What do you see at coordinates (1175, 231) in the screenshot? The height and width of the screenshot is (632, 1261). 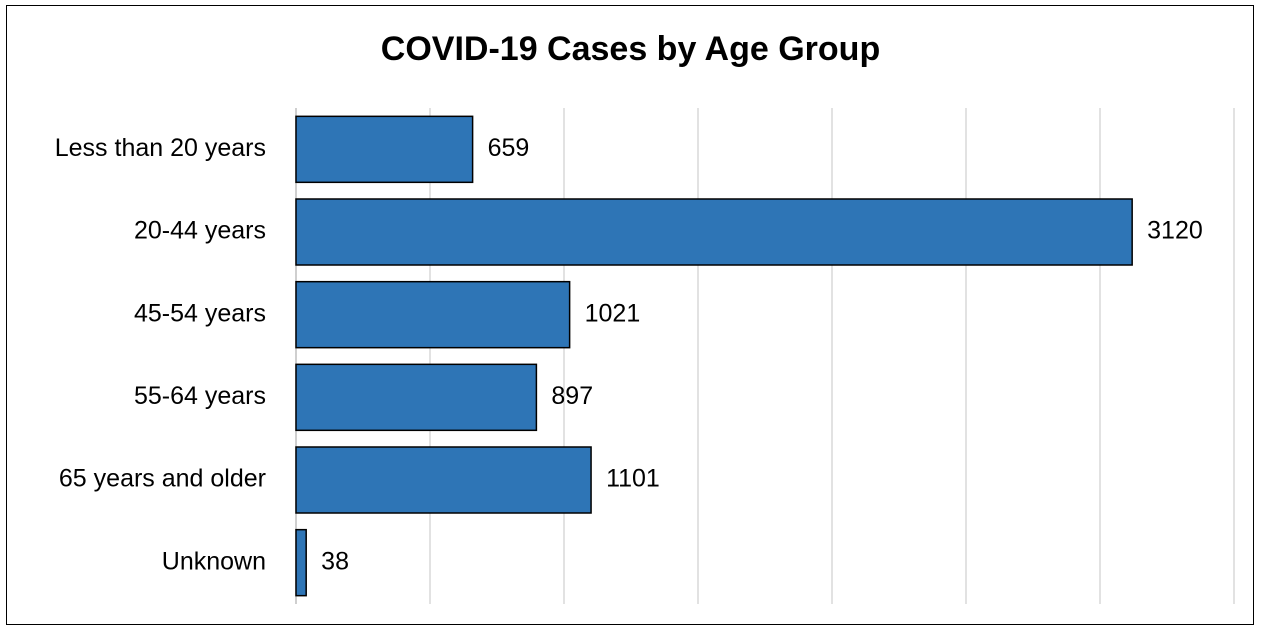 I see `data-label: 3120` at bounding box center [1175, 231].